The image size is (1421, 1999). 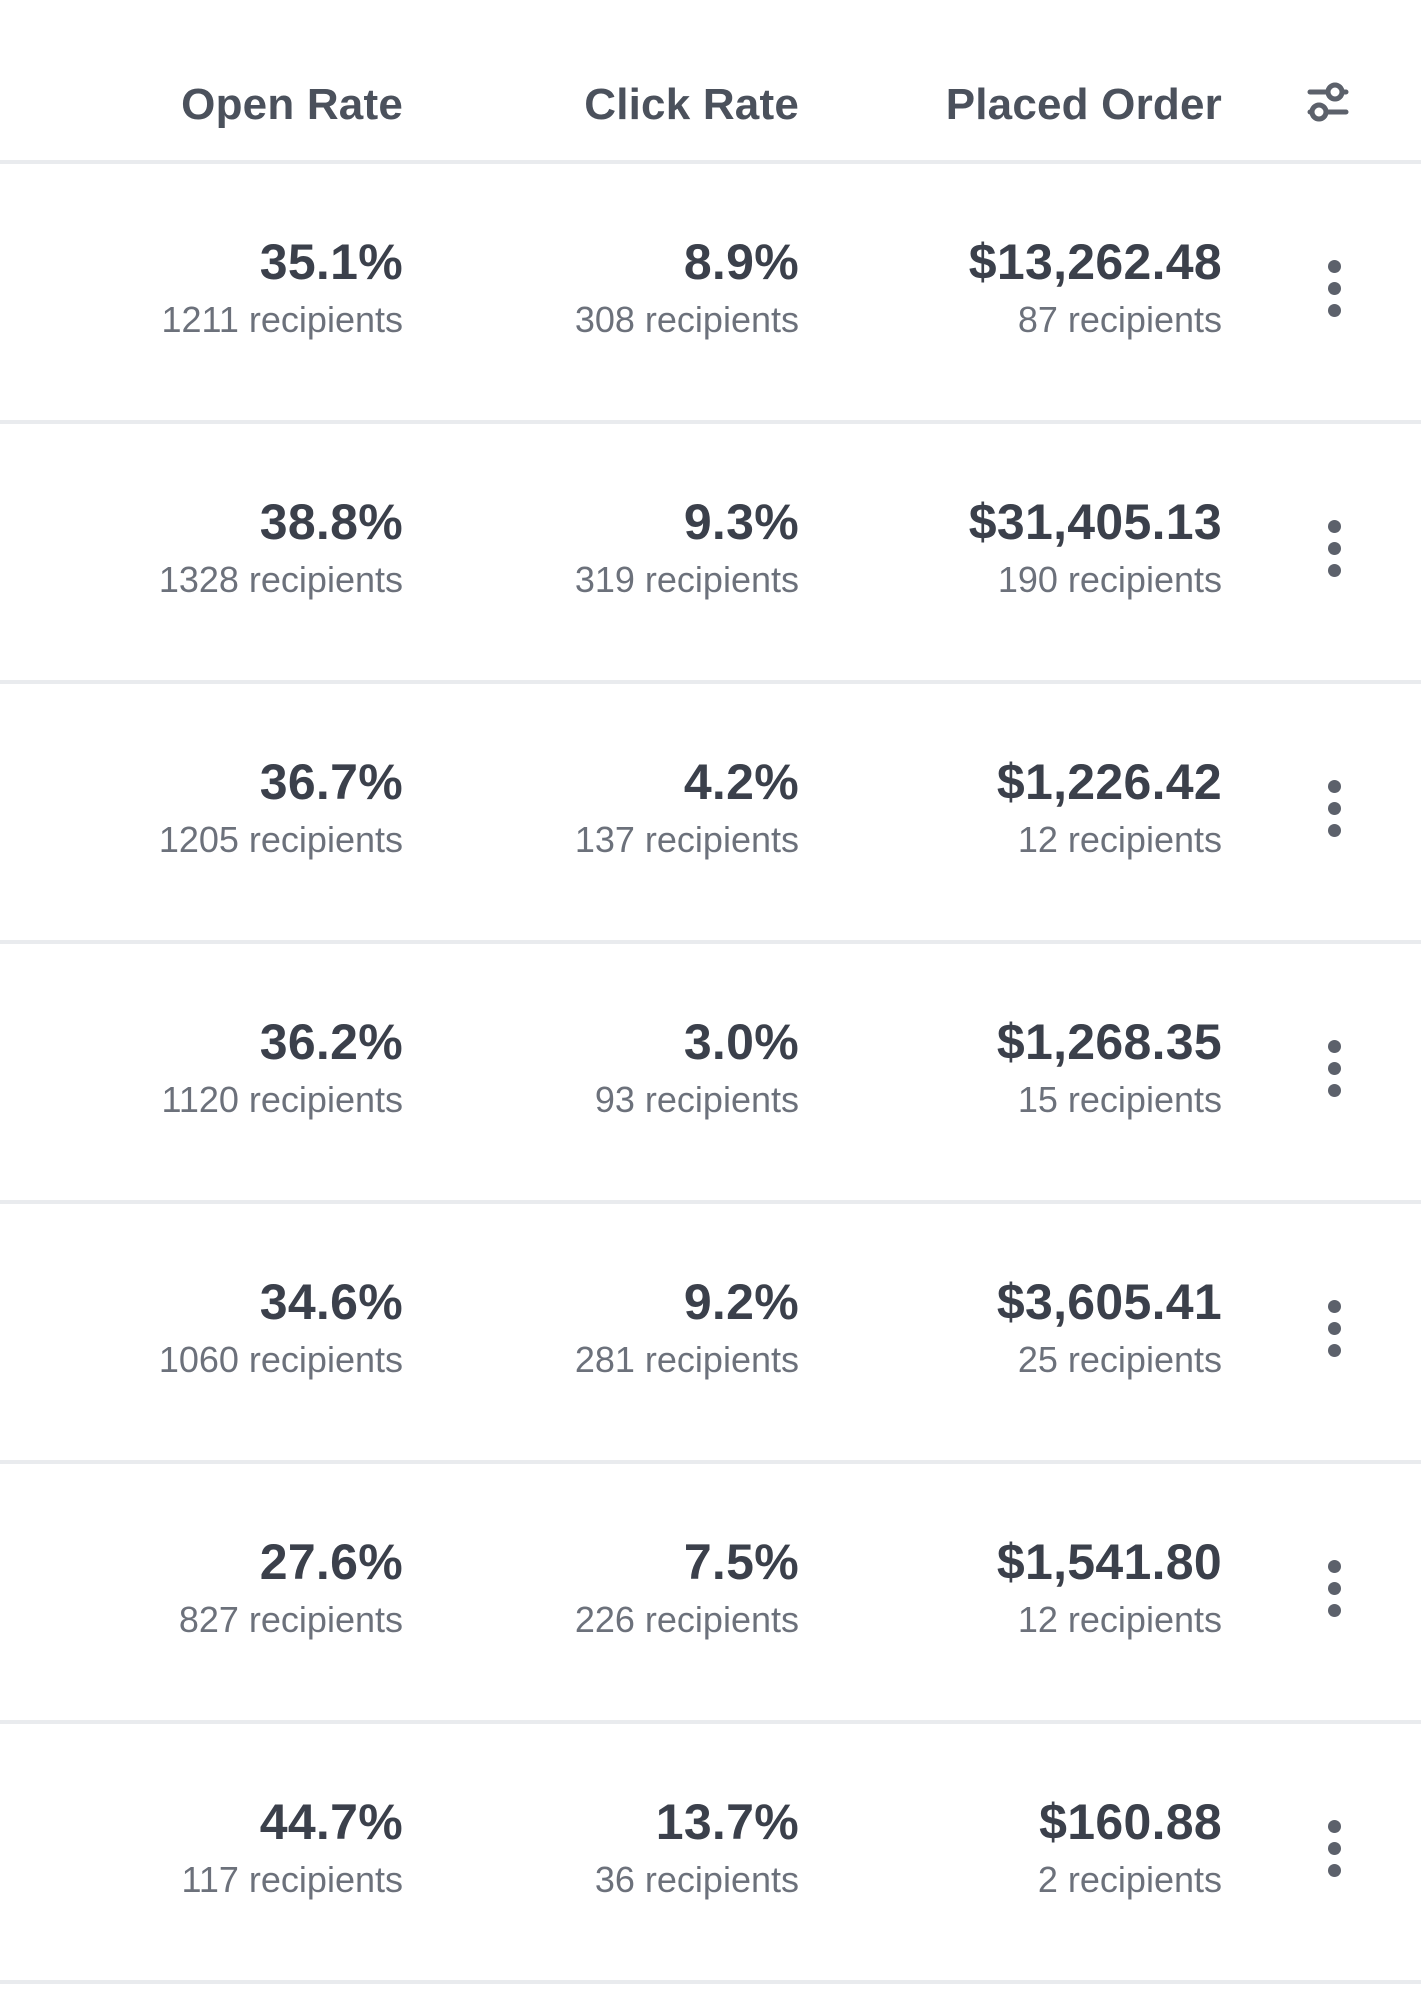 What do you see at coordinates (1119, 1099) in the screenshot?
I see `placed-order-recipients: 15 recipients` at bounding box center [1119, 1099].